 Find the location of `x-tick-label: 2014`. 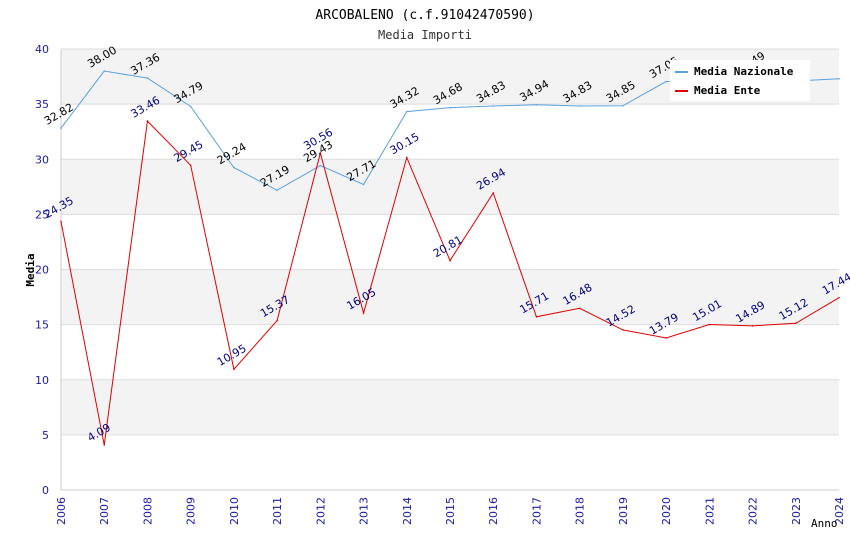

x-tick-label: 2014 is located at coordinates (407, 511).